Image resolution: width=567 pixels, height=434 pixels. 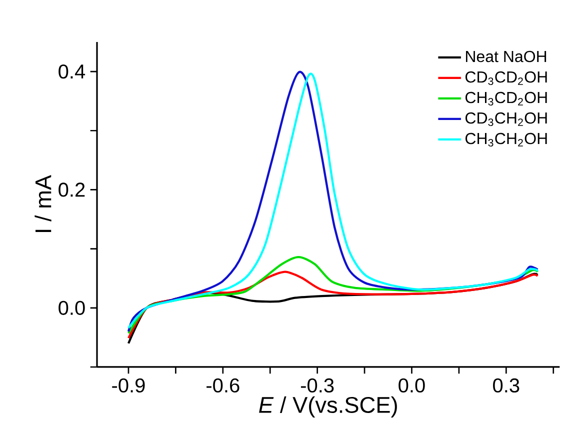 What do you see at coordinates (223, 385) in the screenshot?
I see `x-tick-label: -0.6` at bounding box center [223, 385].